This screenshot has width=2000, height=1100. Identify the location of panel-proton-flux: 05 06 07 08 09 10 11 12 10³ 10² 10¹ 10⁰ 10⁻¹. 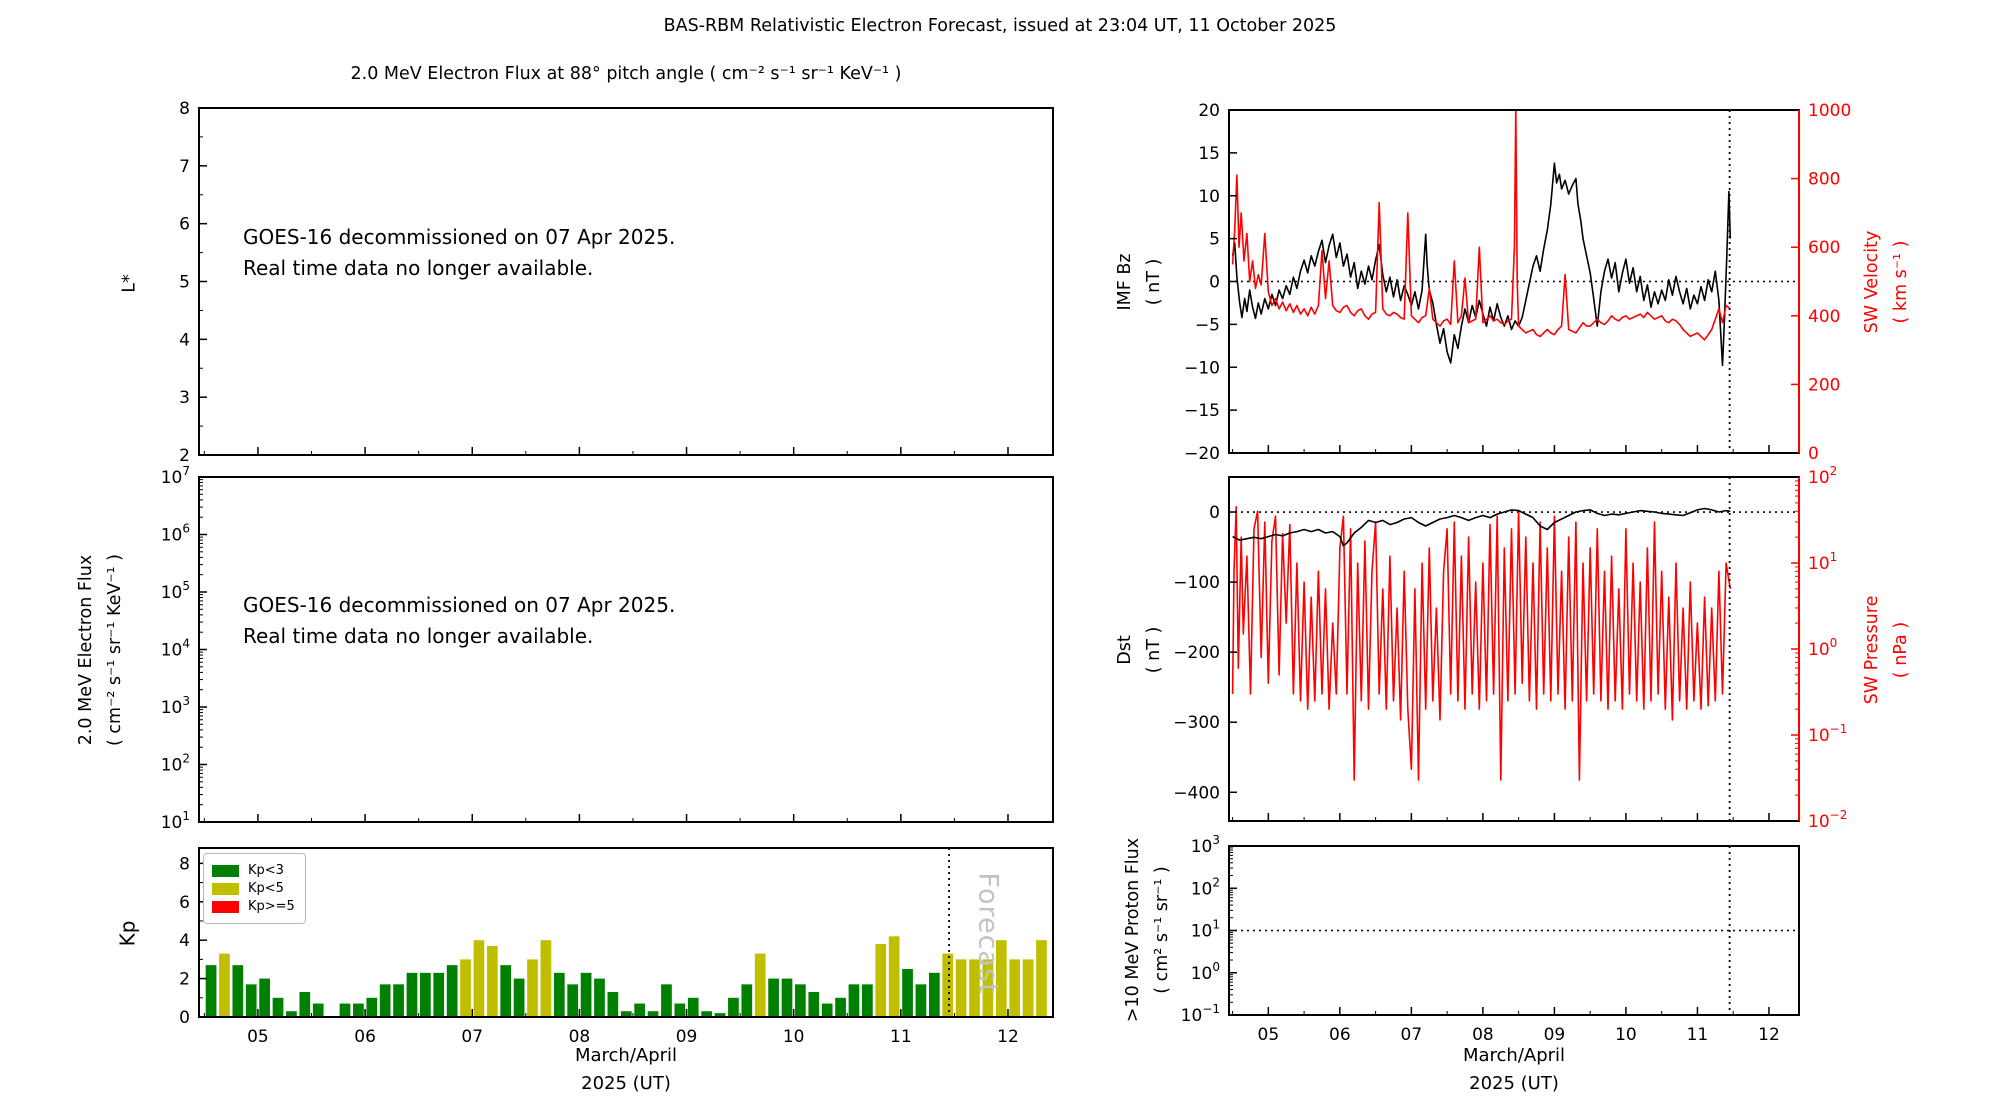
(1490, 939).